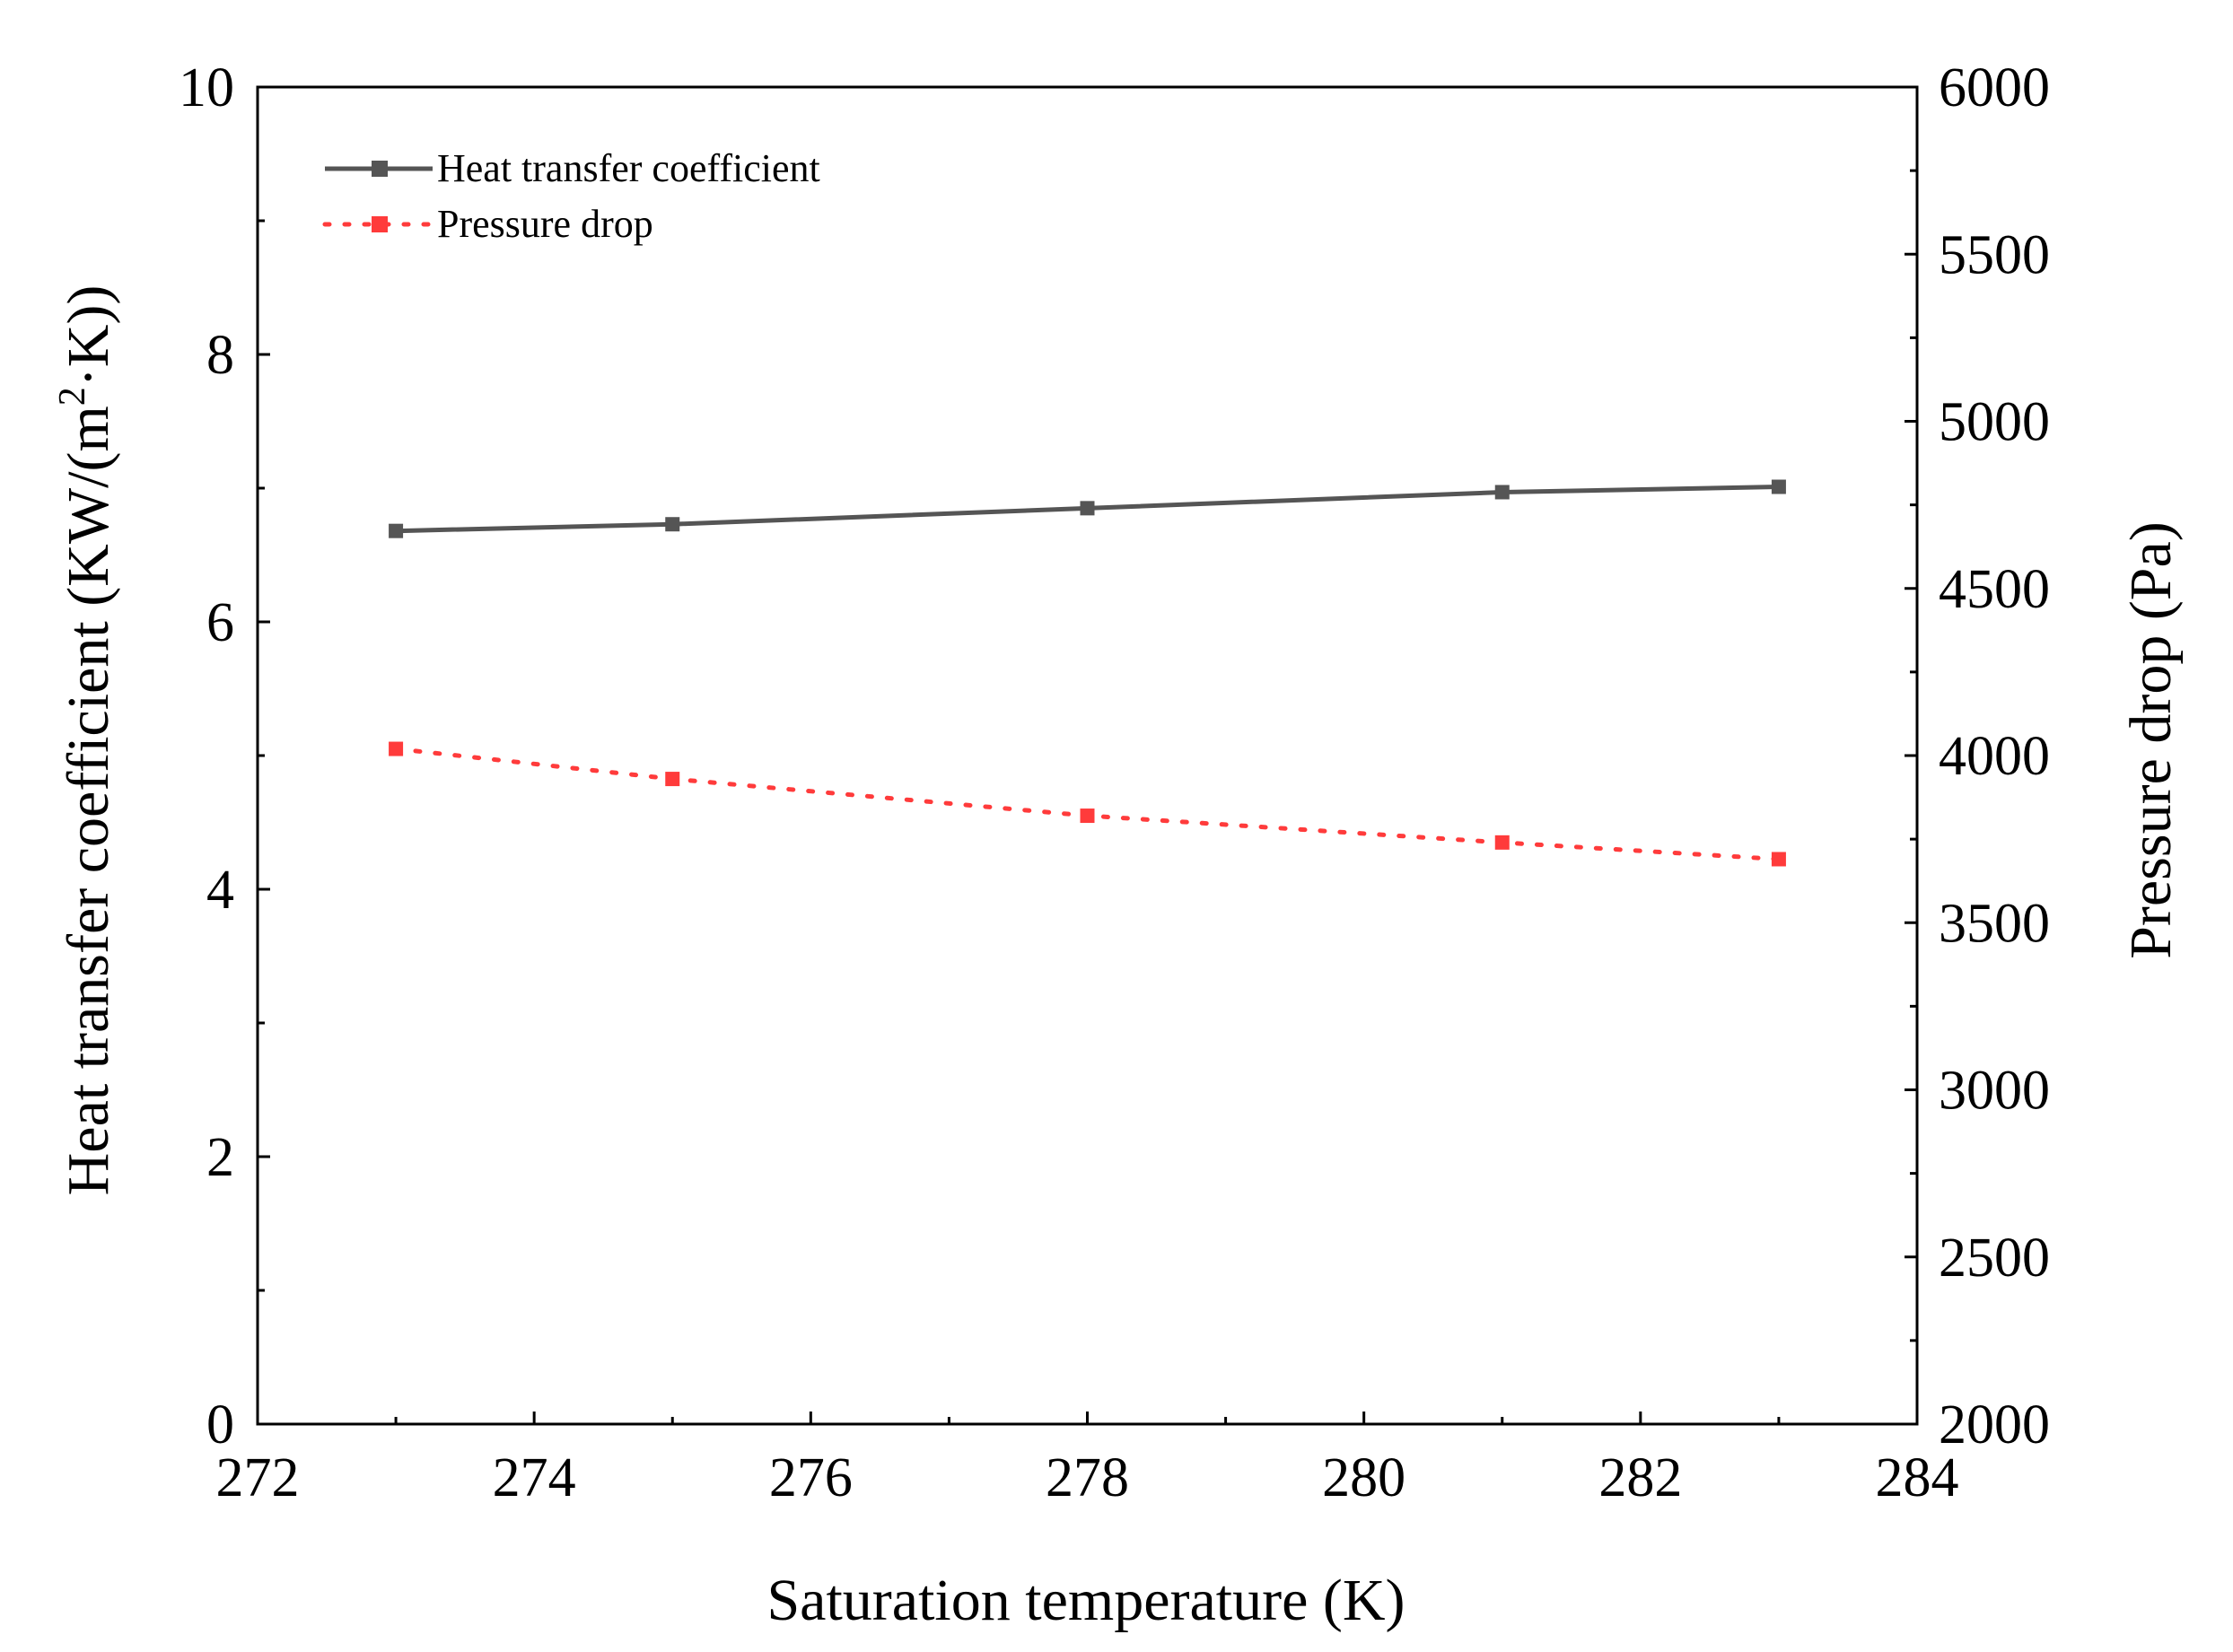 This screenshot has width=2233, height=1652. What do you see at coordinates (1995, 87) in the screenshot?
I see `right-y-tick-label: 6000` at bounding box center [1995, 87].